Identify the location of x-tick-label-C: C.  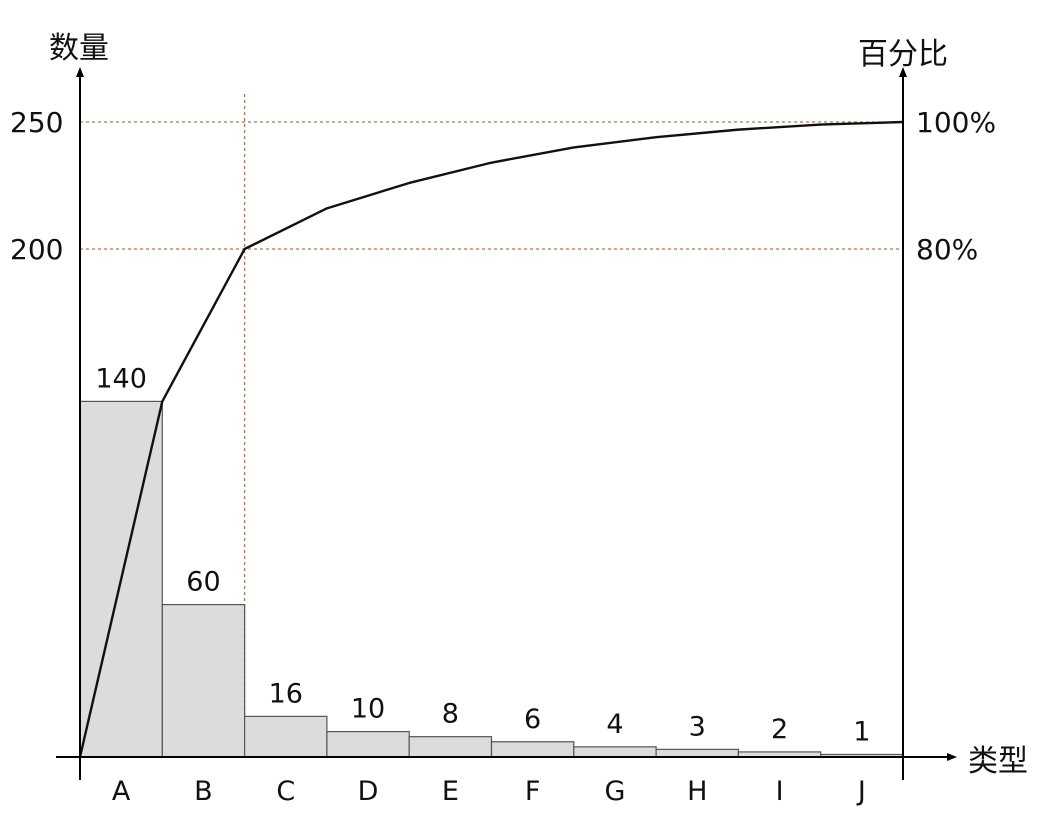
(285, 791).